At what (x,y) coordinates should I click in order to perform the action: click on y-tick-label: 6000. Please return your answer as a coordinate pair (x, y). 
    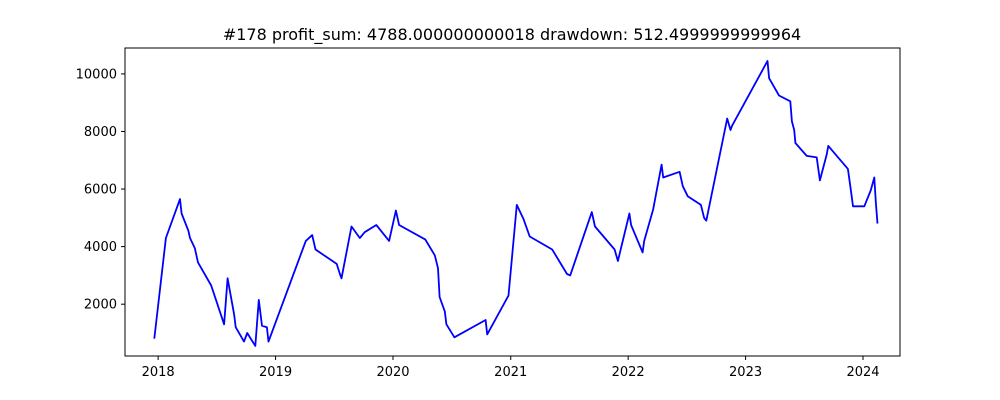
    Looking at the image, I should click on (100, 190).